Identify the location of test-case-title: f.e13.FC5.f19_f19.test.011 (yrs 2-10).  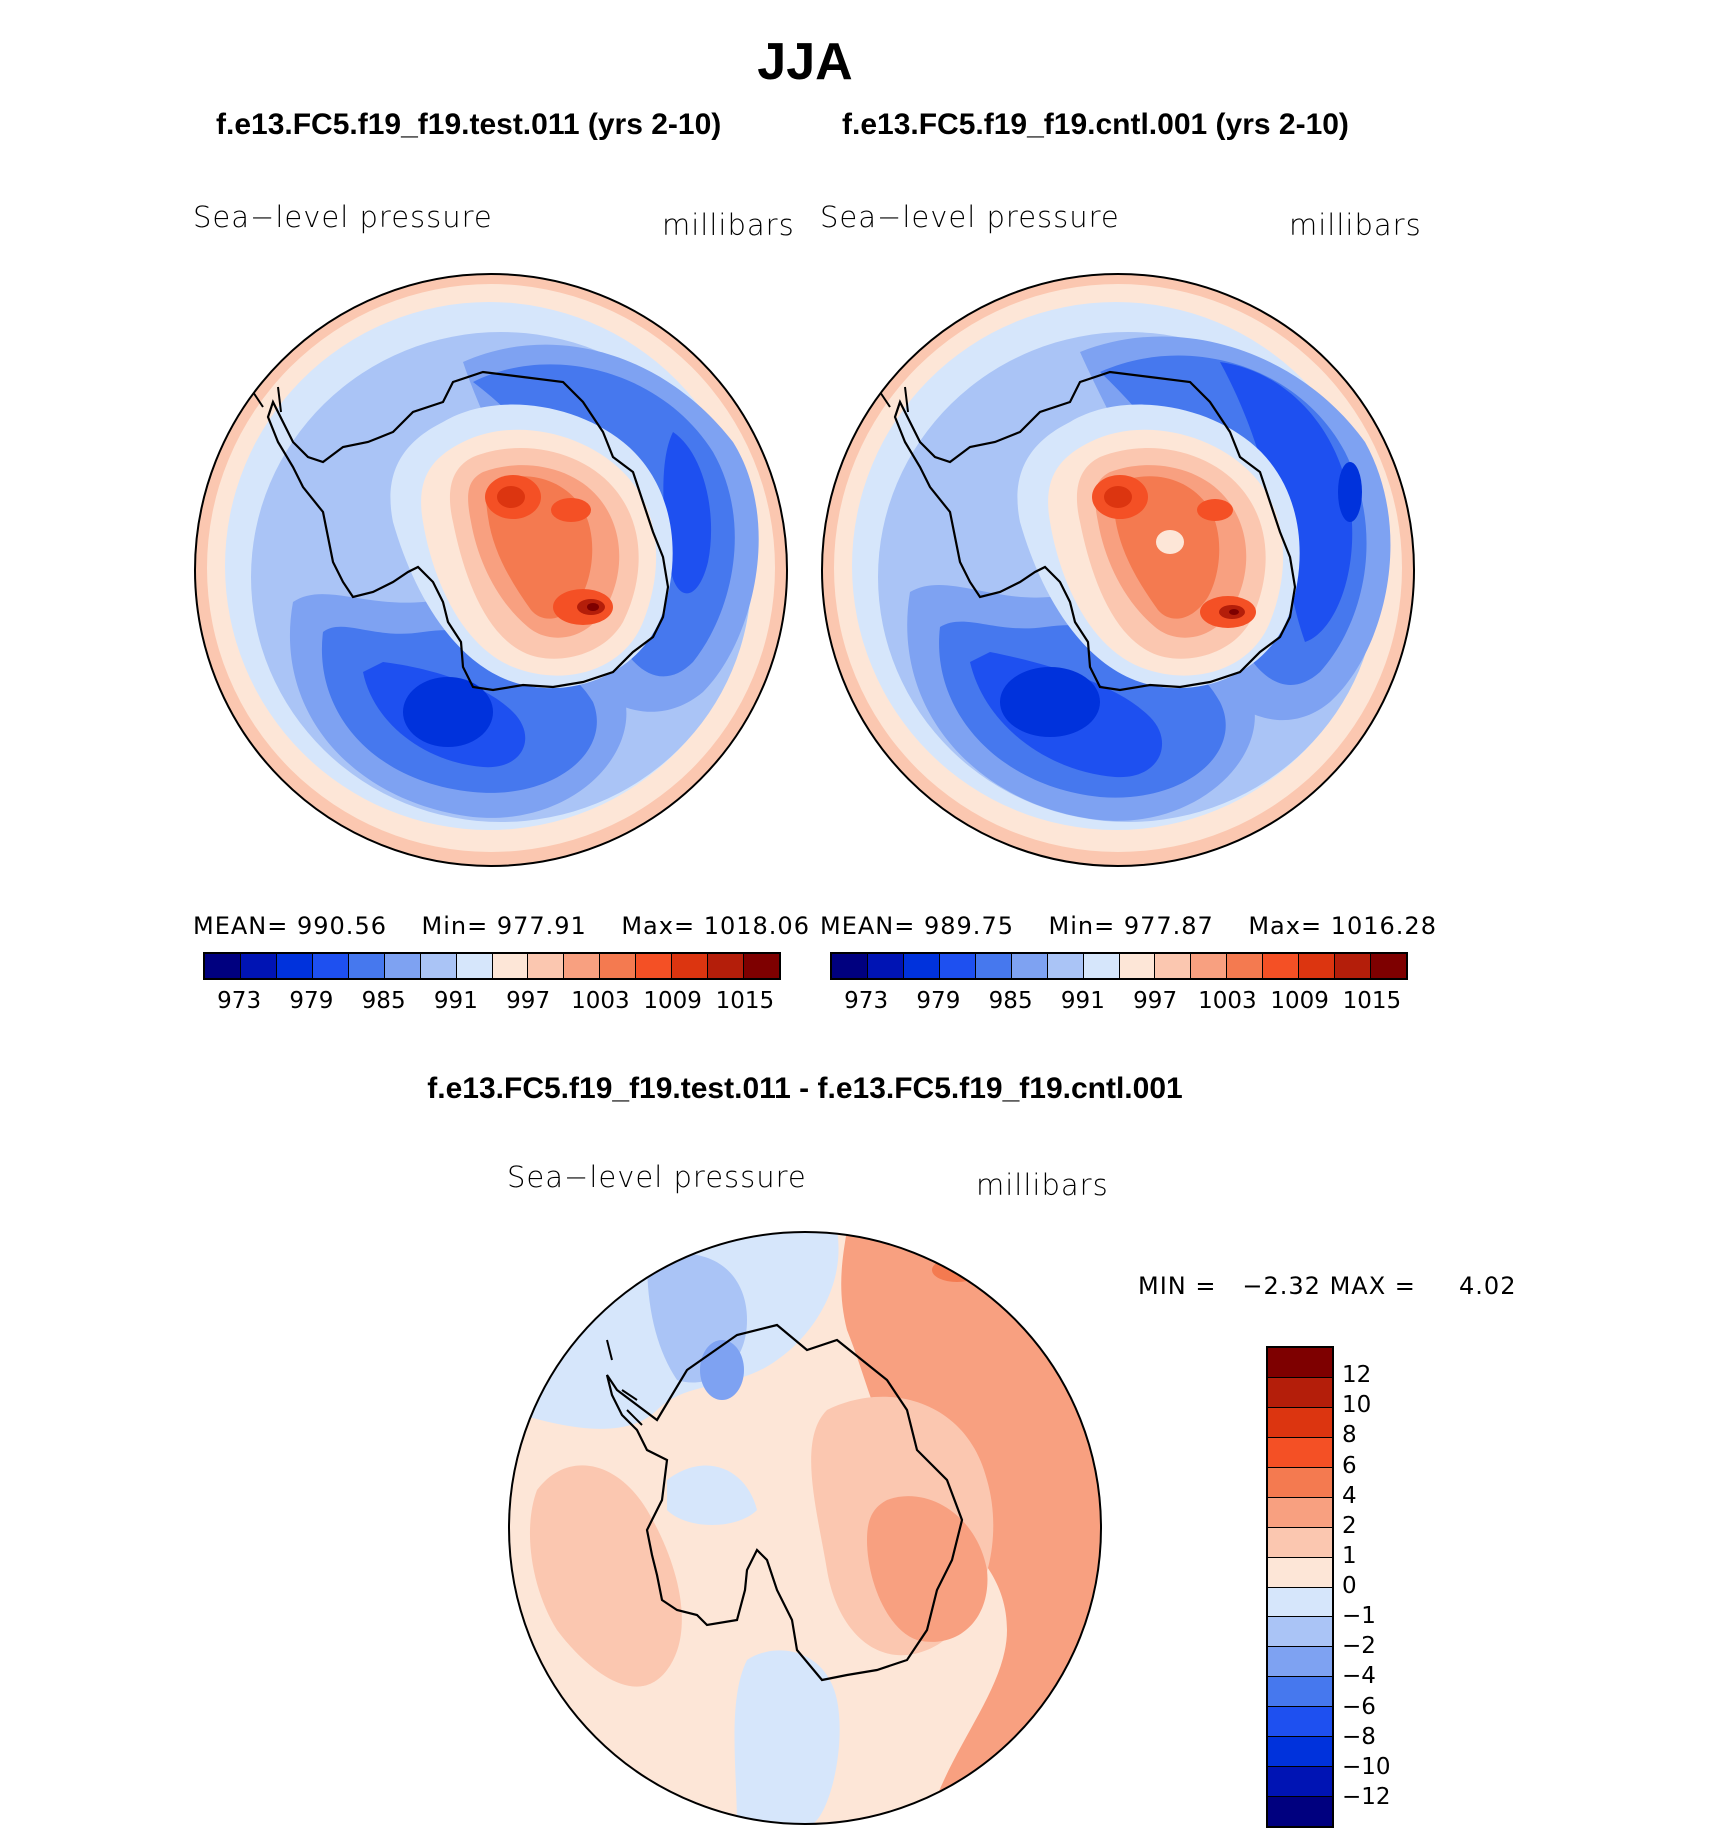
(469, 124).